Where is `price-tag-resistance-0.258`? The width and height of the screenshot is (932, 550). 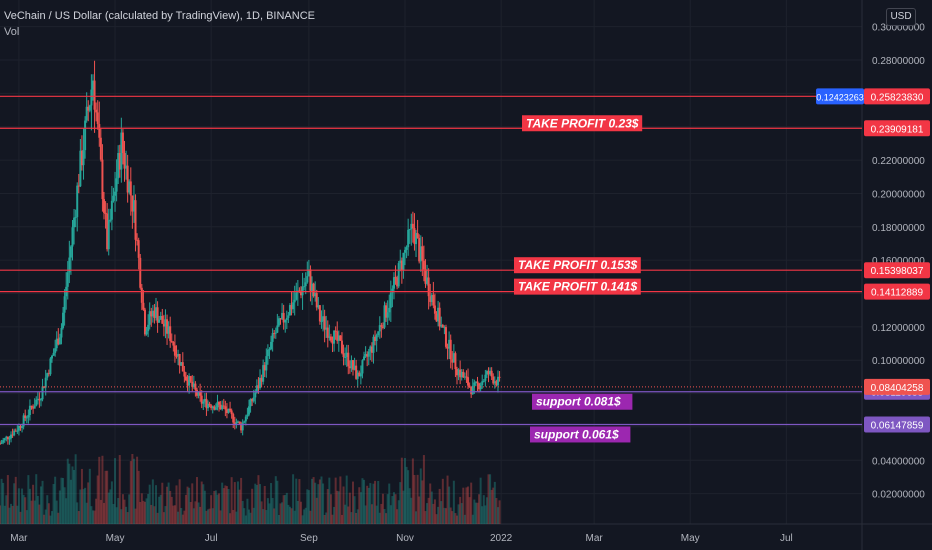 price-tag-resistance-0.258 is located at coordinates (897, 96).